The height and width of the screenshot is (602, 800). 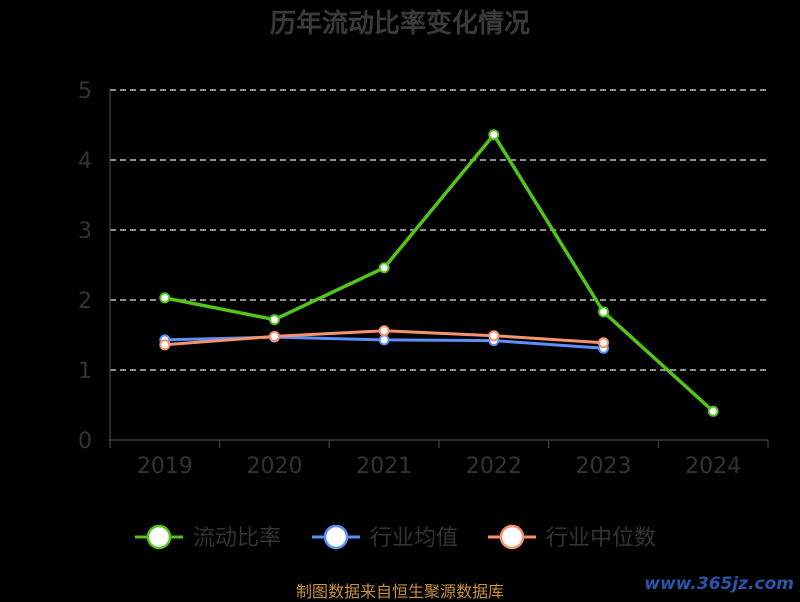 I want to click on x-tick-label: 2020, so click(x=275, y=466).